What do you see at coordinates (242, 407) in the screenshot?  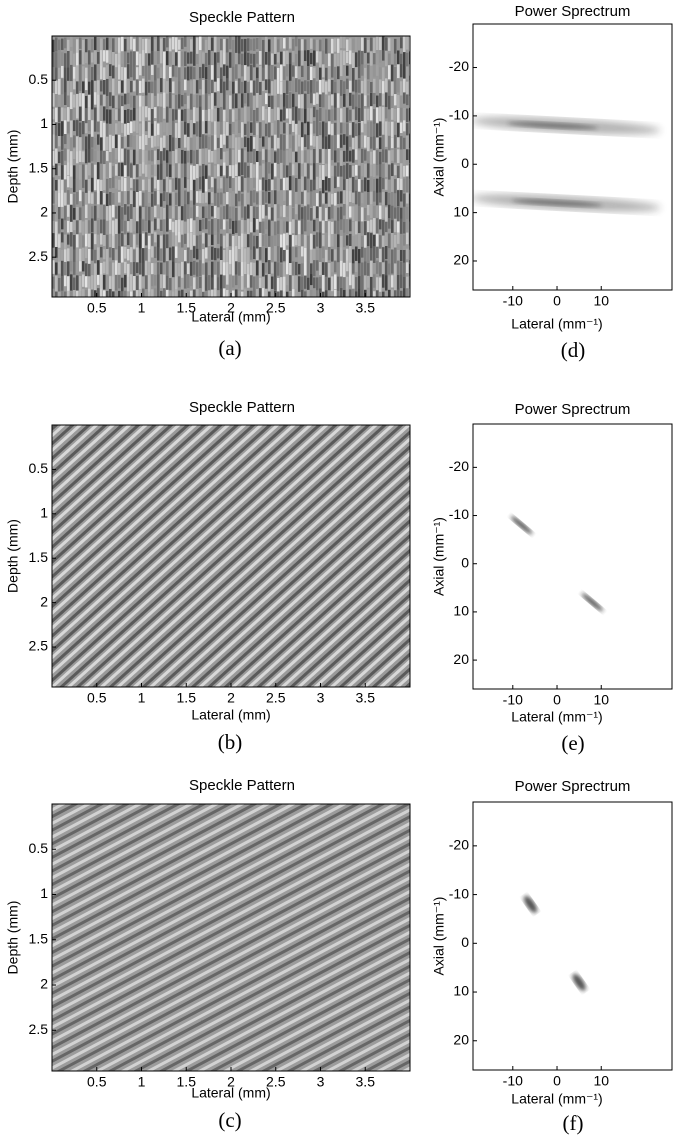 I see `panel-title: Speckle Pattern` at bounding box center [242, 407].